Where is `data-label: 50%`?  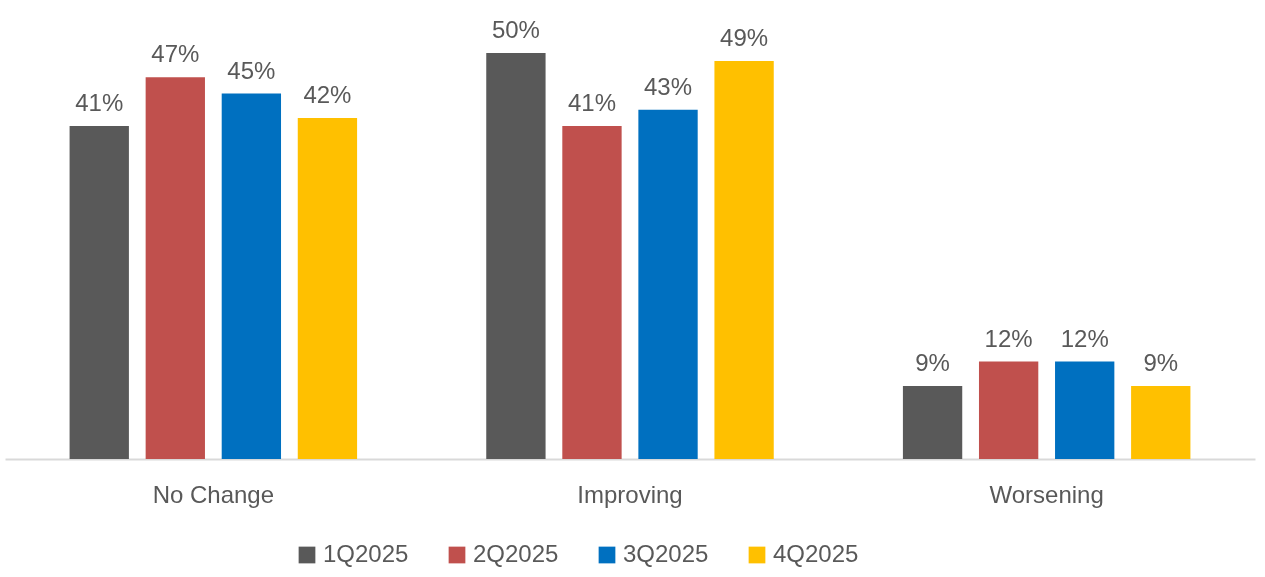
data-label: 50% is located at coordinates (515, 29).